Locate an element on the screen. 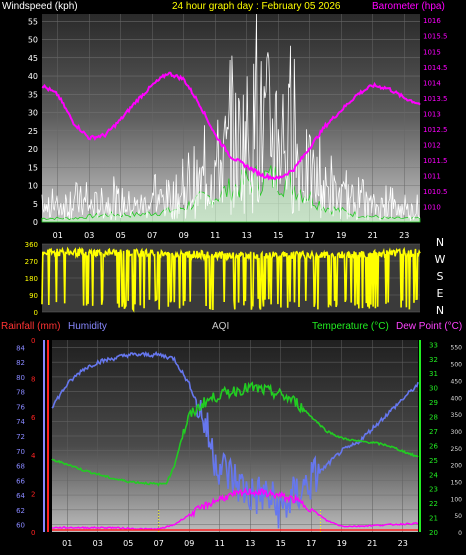  temp-x-tick: 09 is located at coordinates (189, 543).